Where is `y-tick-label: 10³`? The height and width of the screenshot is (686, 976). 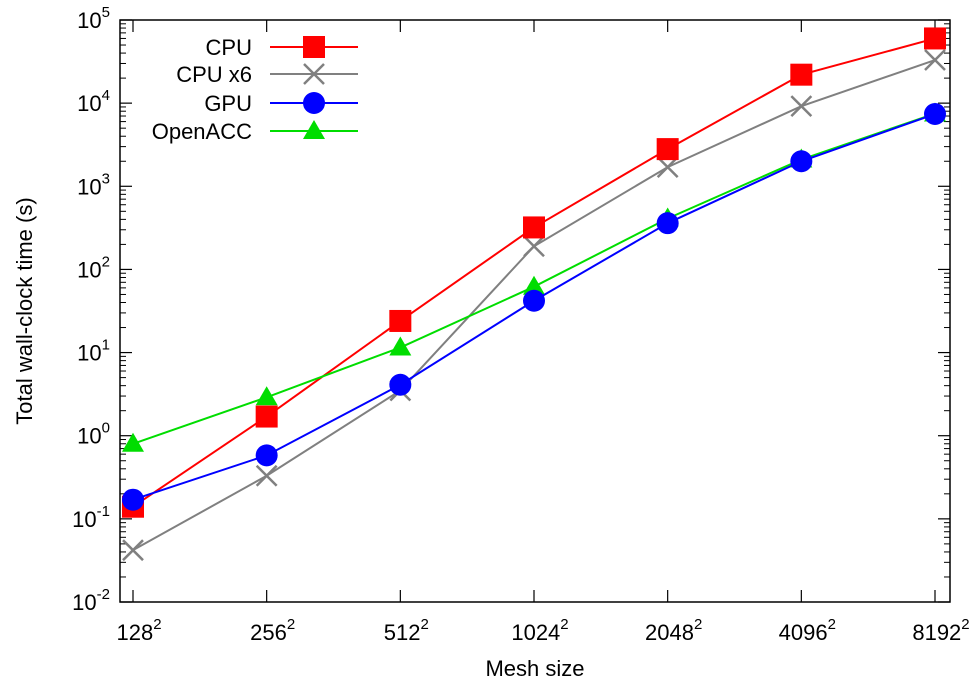
y-tick-label: 10³ is located at coordinates (93, 184).